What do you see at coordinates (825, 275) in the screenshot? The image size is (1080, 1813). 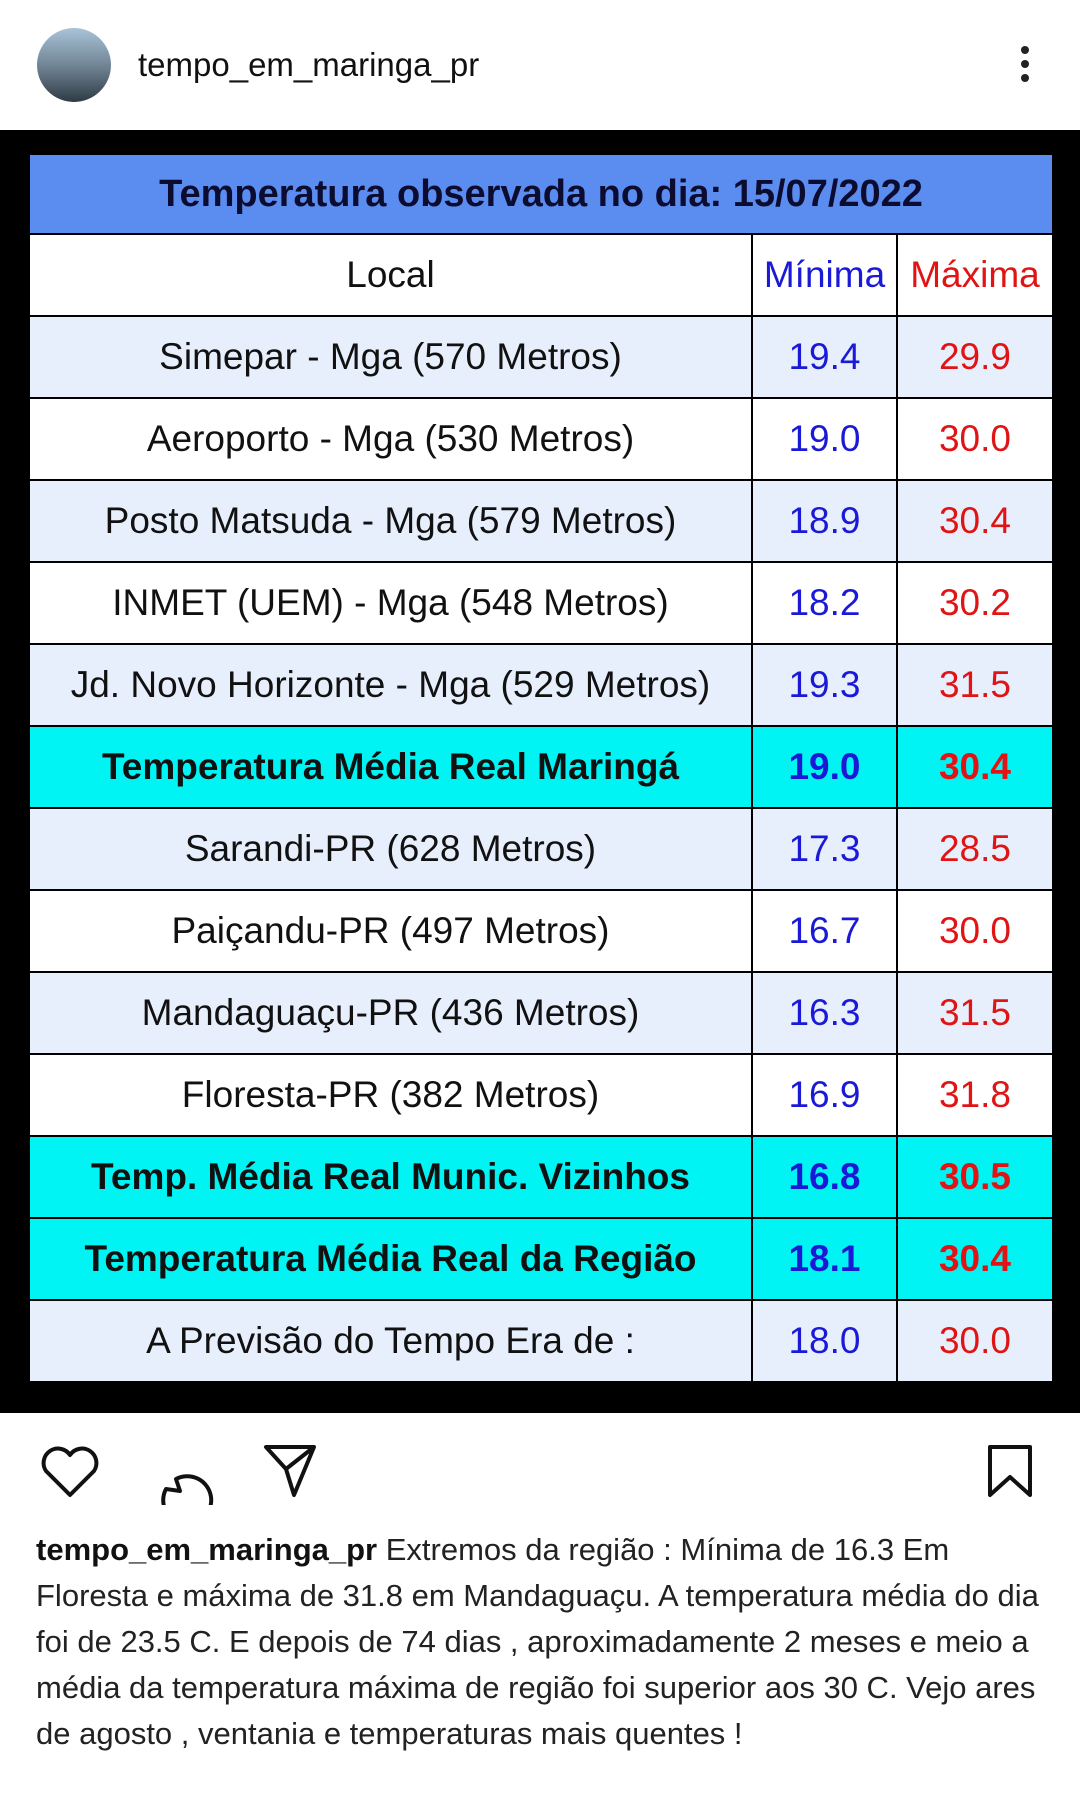 I see `column-header: Mínima` at bounding box center [825, 275].